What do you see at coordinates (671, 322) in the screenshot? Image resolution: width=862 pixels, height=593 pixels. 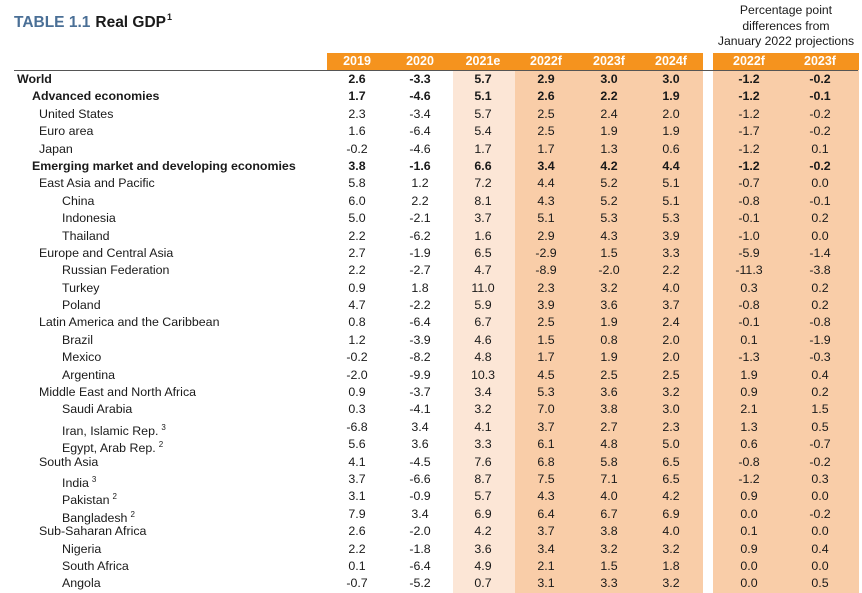 I see `value-cell: 2.4` at bounding box center [671, 322].